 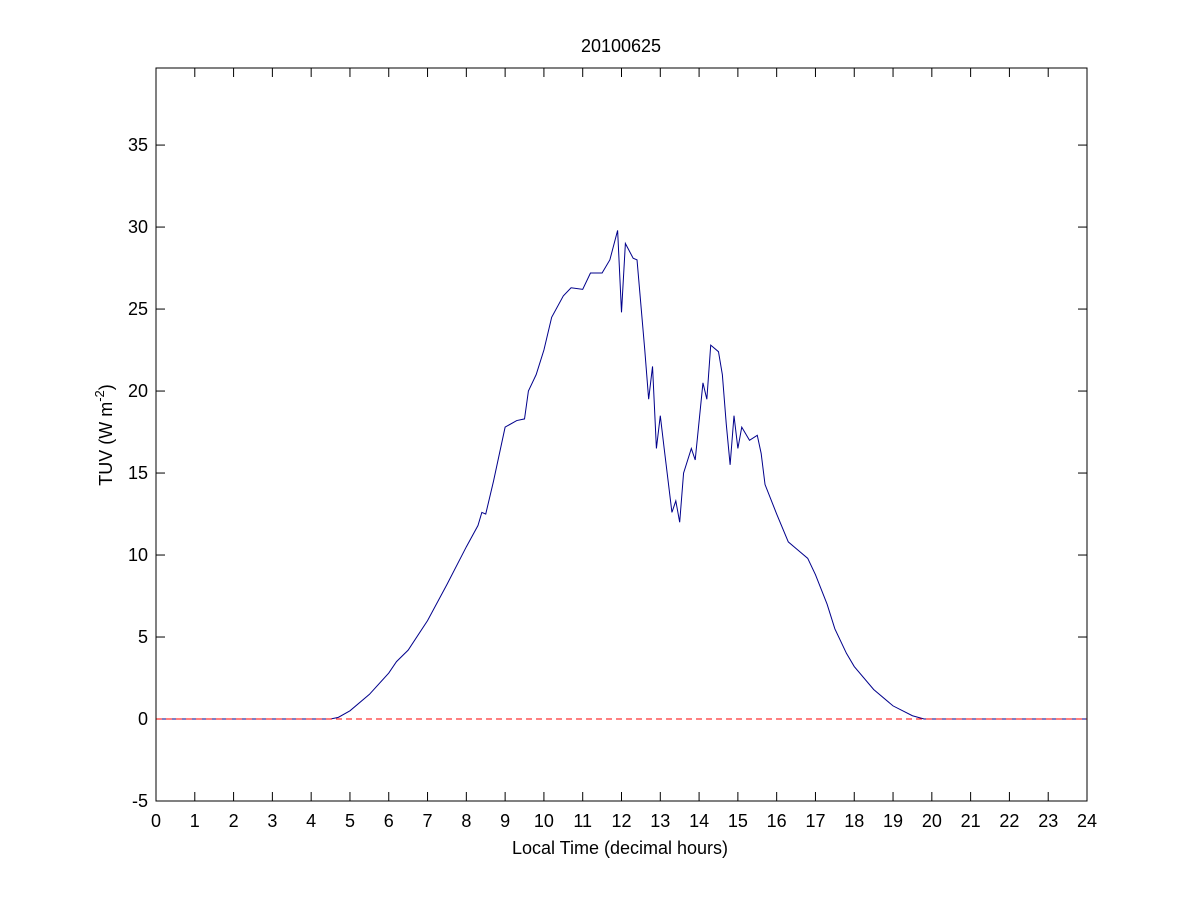 What do you see at coordinates (350, 821) in the screenshot?
I see `x-tick-label: 5` at bounding box center [350, 821].